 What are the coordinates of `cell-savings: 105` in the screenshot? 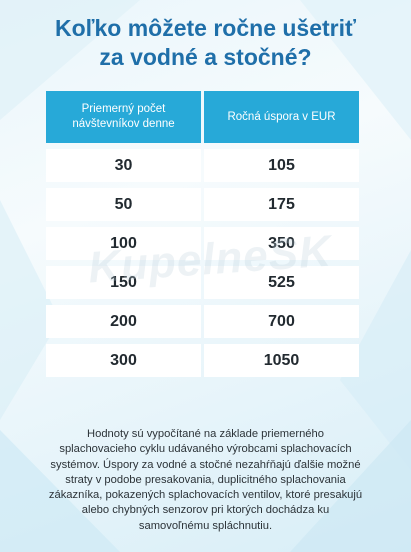 It's located at (281, 165).